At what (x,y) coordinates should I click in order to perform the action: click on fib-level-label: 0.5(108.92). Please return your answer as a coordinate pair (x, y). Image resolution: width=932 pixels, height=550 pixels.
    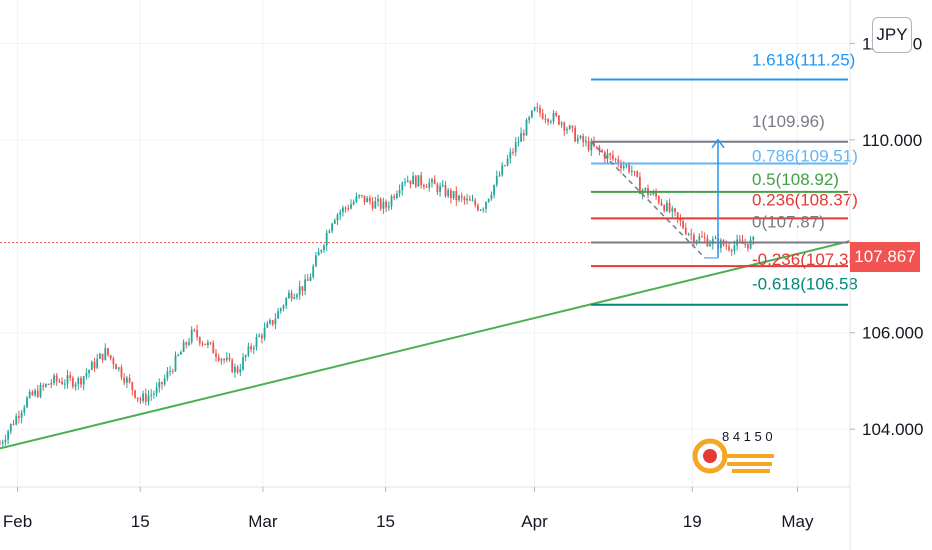
    Looking at the image, I should click on (795, 179).